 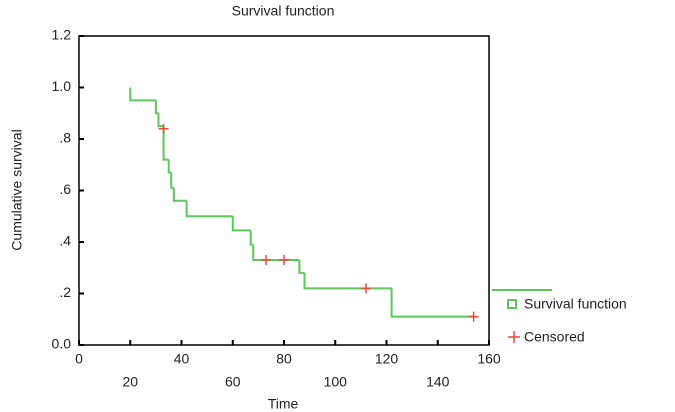 I want to click on x-tick-label: 140, so click(x=438, y=382).